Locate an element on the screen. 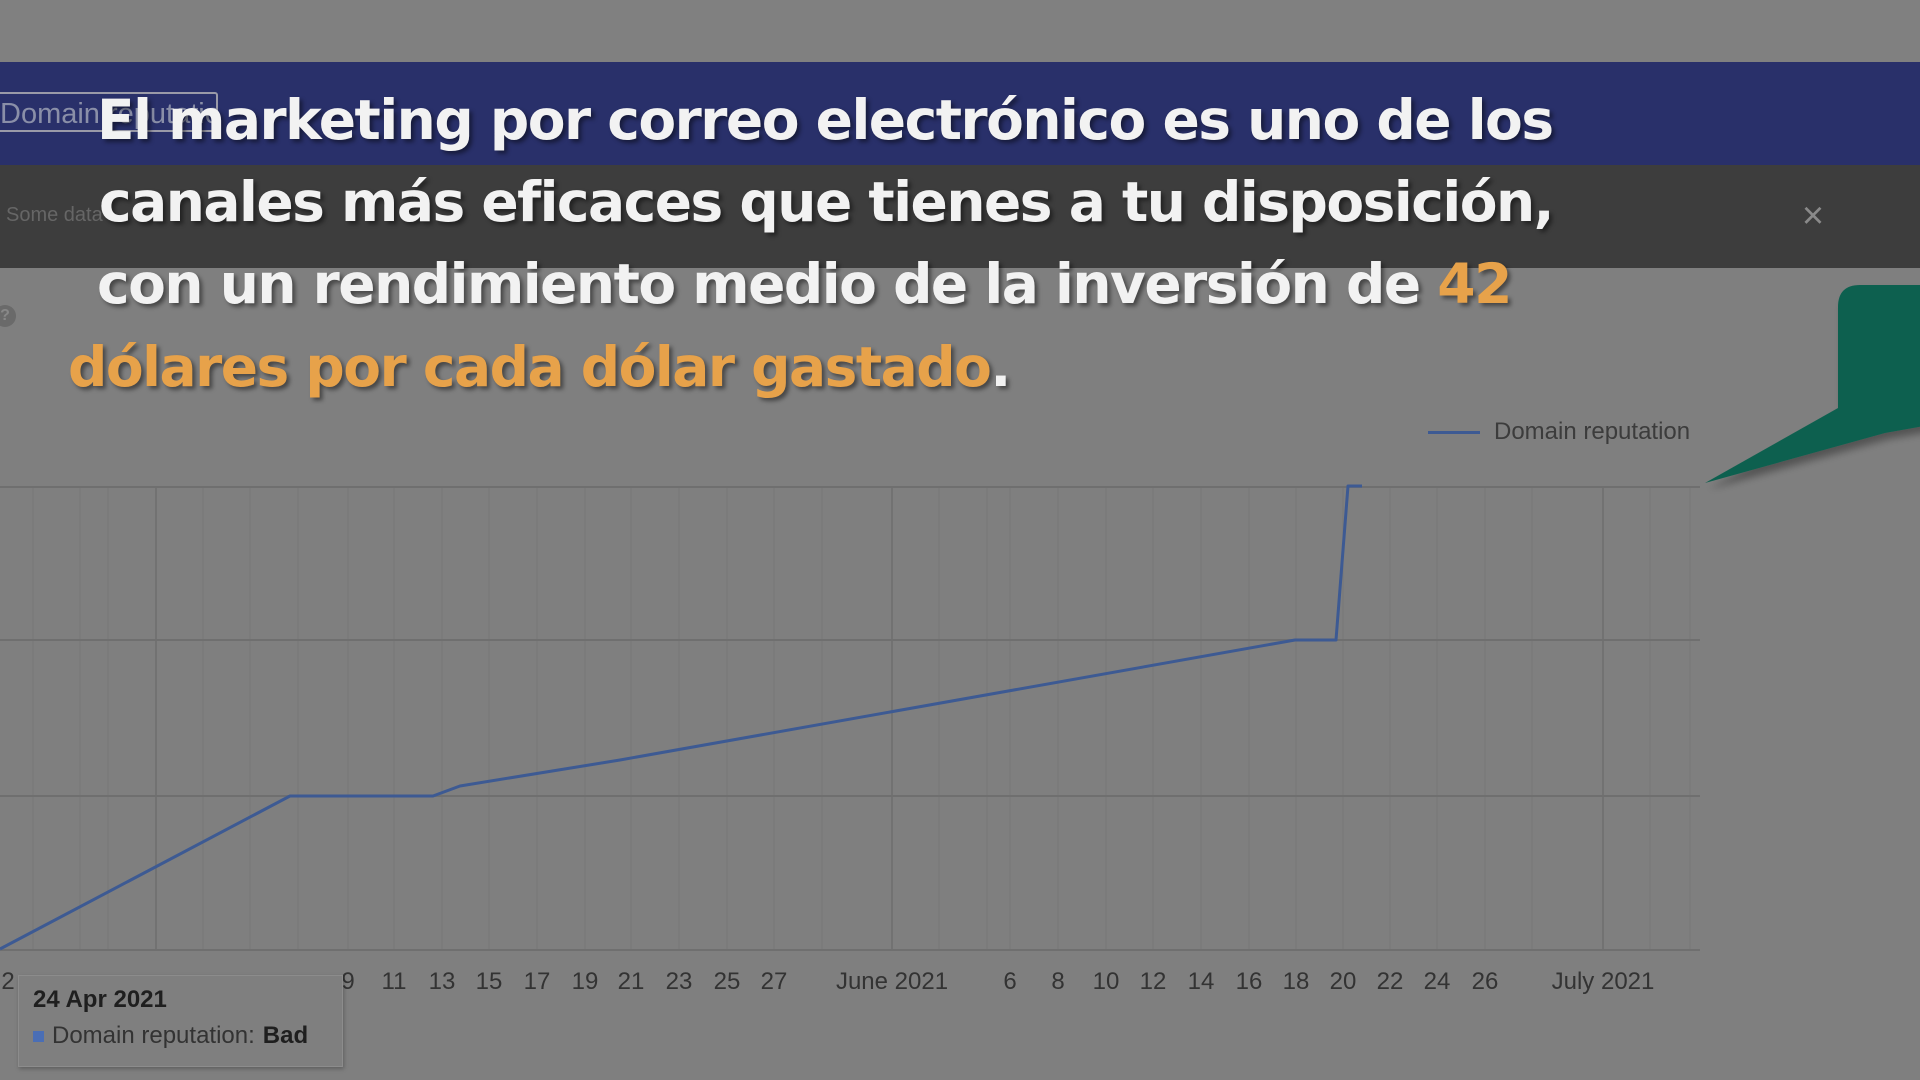  x-tick: 2 is located at coordinates (8, 981).